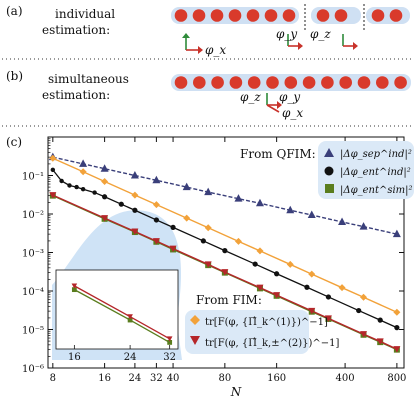 This screenshot has height=401, width=415. I want to click on x-tick-label-400: 400, so click(345, 378).